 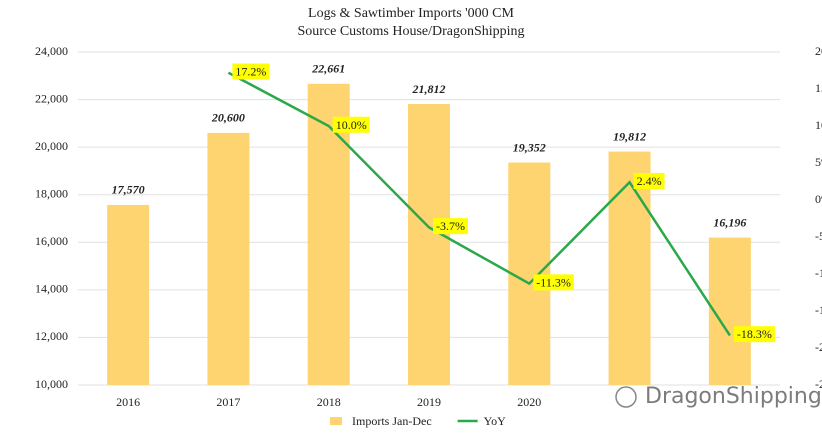 I want to click on bar-value-label: 16,196, so click(x=729, y=222).